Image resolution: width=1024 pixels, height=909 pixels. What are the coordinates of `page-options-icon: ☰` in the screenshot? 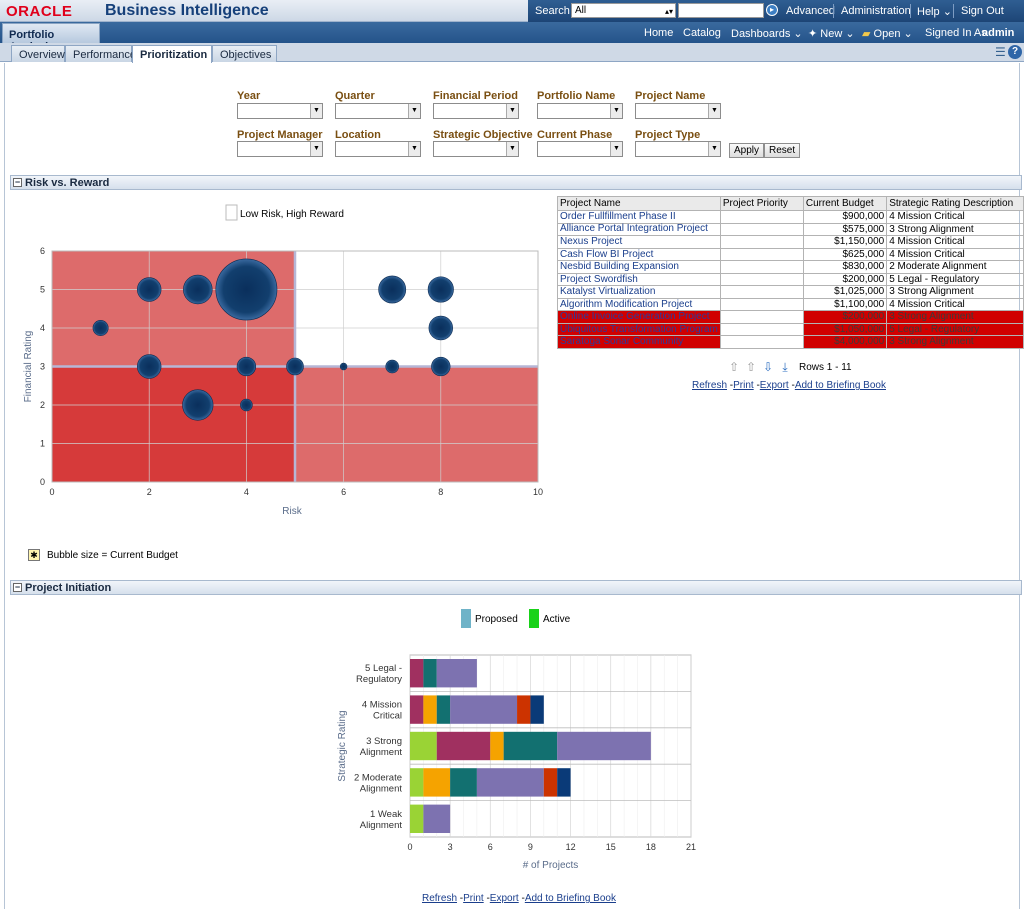 It's located at (1000, 52).